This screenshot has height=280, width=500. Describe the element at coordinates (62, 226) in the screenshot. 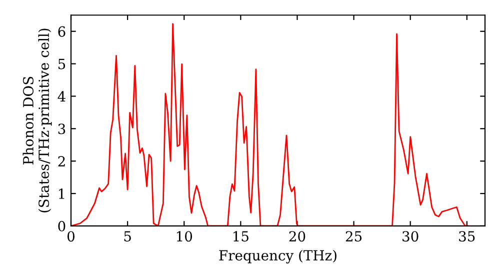

I see `y-tick-label: 0` at that location.